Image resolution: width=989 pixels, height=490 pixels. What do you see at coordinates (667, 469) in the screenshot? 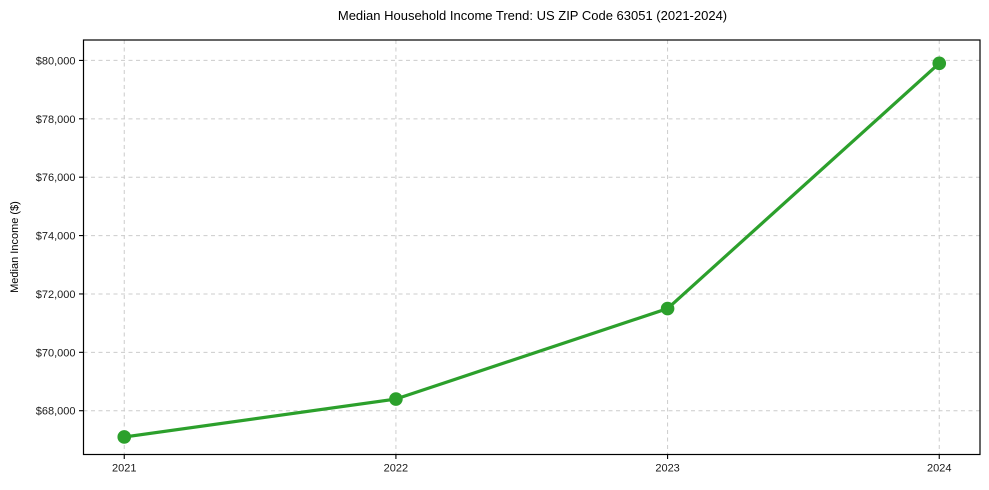
I see `x-tick-label: 2023` at bounding box center [667, 469].